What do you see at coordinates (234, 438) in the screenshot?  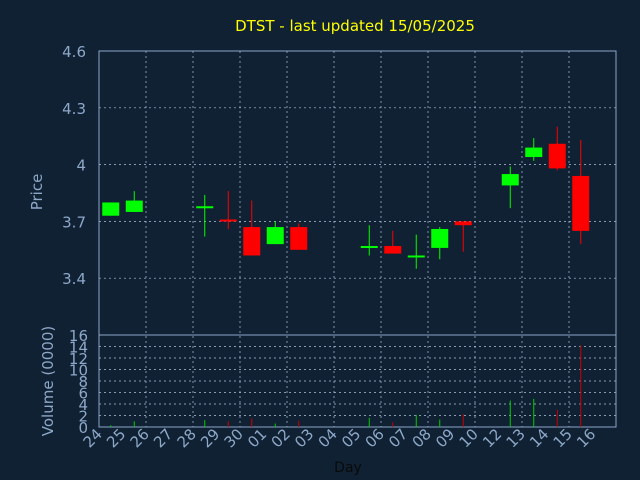 I see `x-tick-label: 30` at bounding box center [234, 438].